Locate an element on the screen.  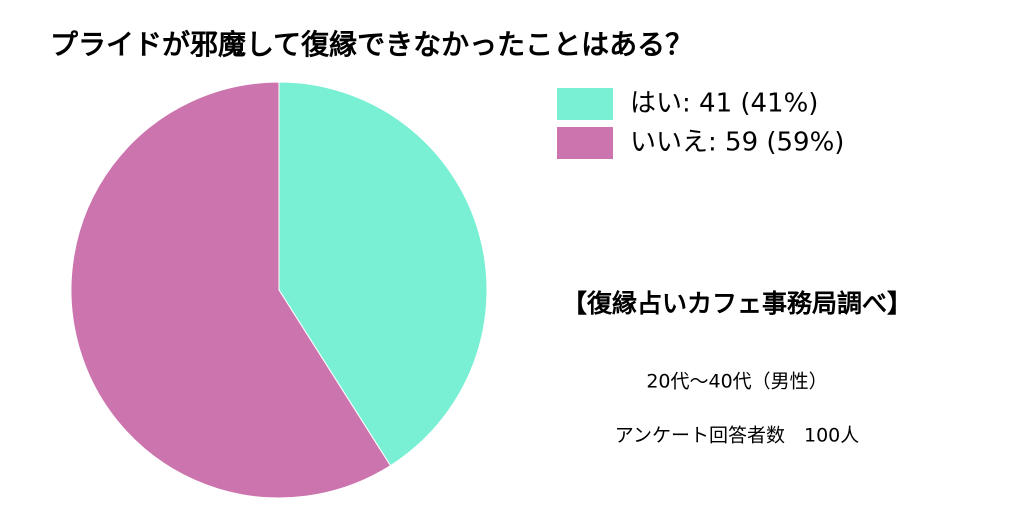
source-note: 【復縁占いカフェ事務局調べ】 is located at coordinates (737, 303).